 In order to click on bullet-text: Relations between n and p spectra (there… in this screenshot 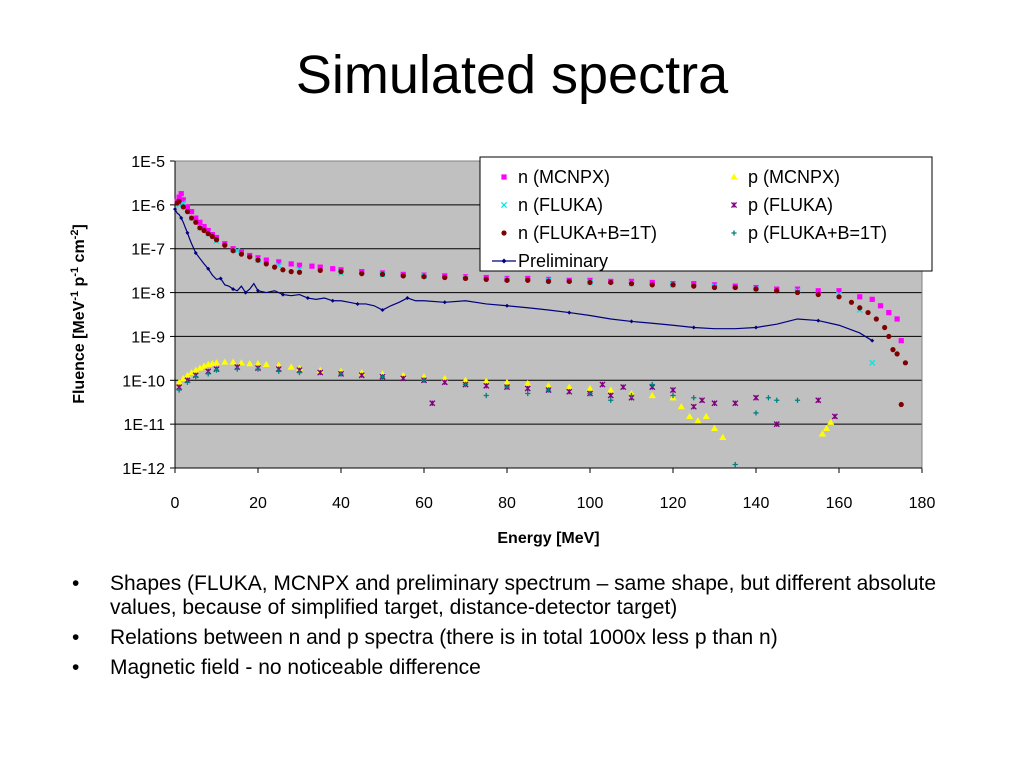, I will do `click(444, 637)`.